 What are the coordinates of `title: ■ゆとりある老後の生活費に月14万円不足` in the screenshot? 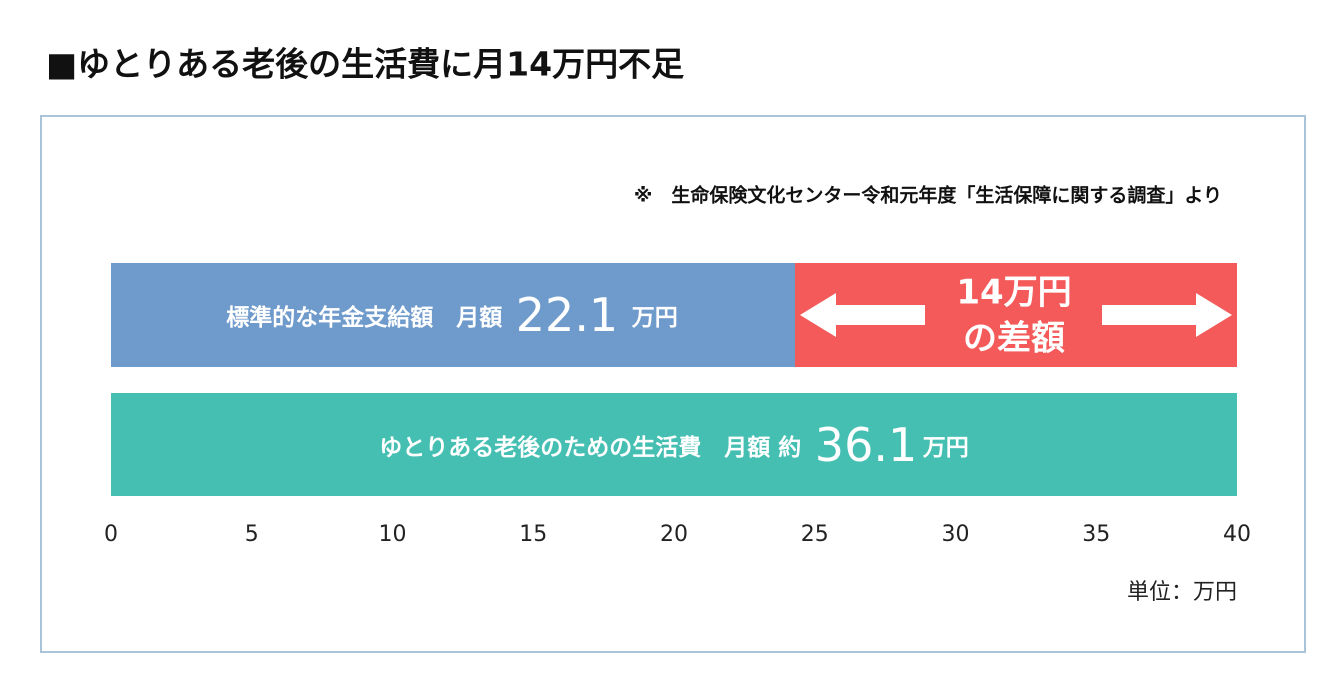 It's located at (365, 64).